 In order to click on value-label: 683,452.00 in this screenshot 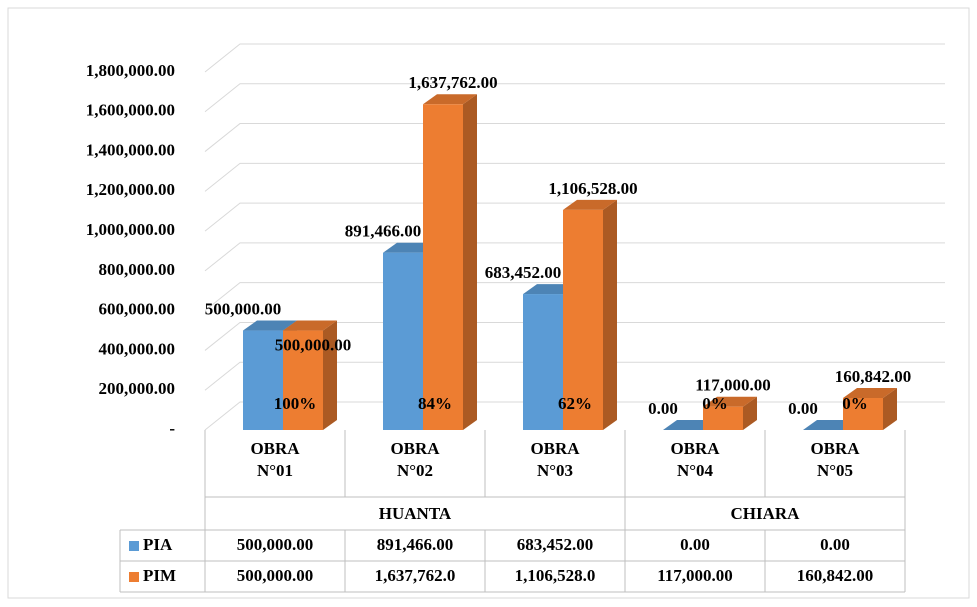, I will do `click(523, 272)`.